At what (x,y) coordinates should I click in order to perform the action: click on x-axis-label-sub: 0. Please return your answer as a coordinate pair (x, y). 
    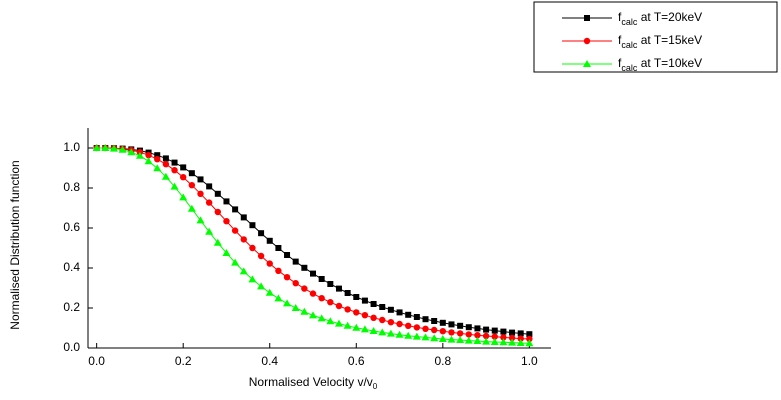
    Looking at the image, I should click on (375, 386).